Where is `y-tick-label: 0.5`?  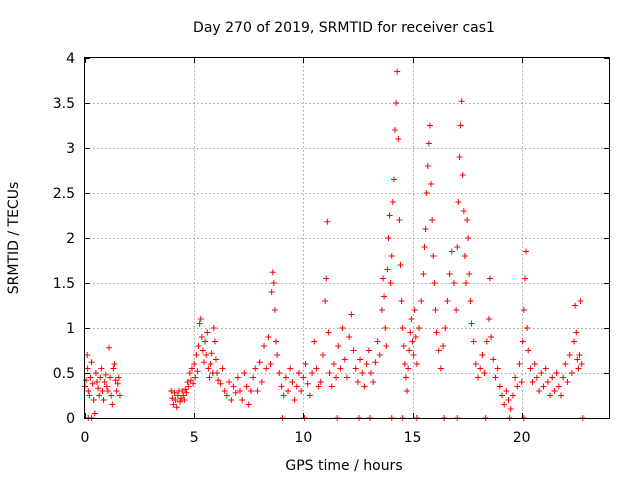
y-tick-label: 0.5 is located at coordinates (64, 374).